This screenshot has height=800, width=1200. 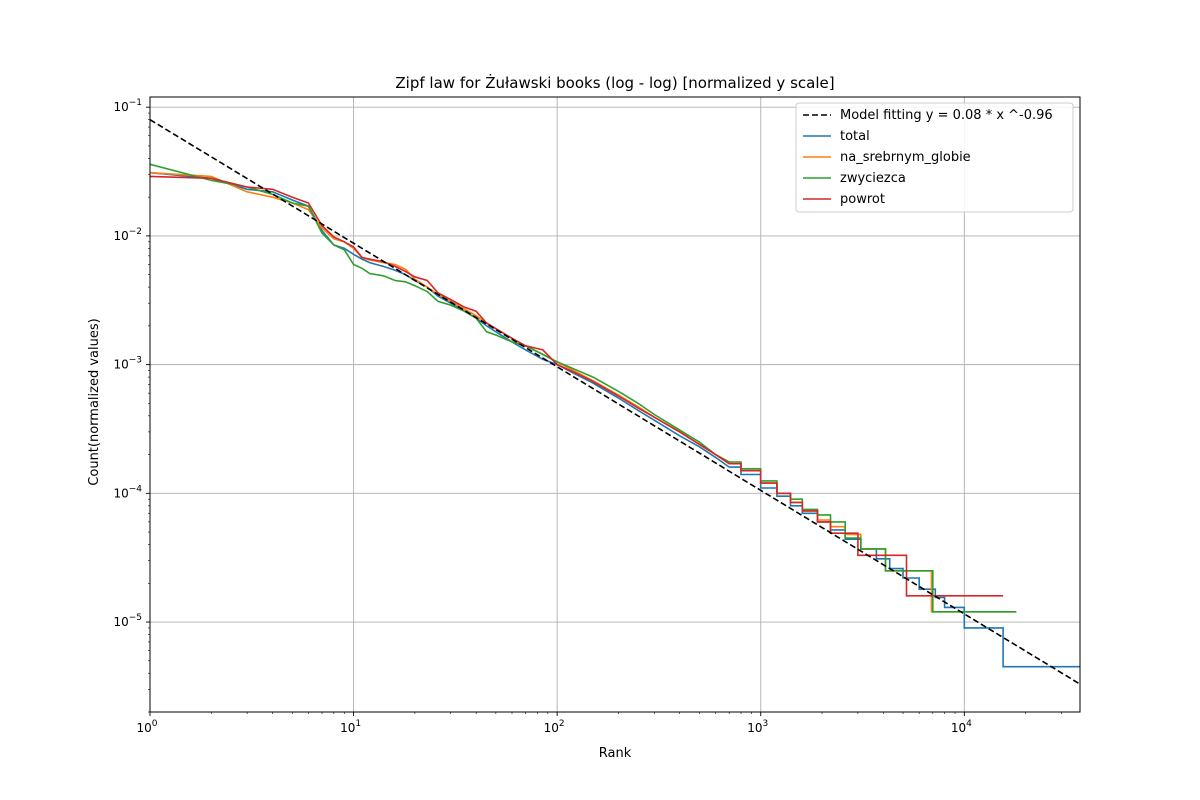 I want to click on legend-label: total, so click(x=855, y=136).